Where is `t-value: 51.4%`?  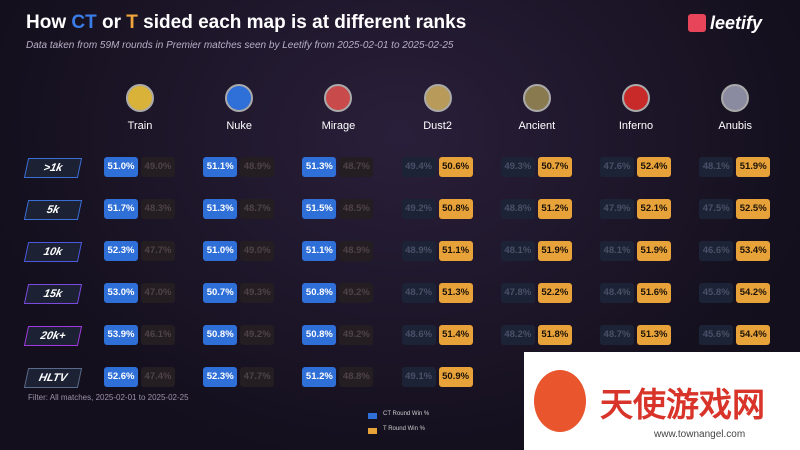
t-value: 51.4% is located at coordinates (455, 335).